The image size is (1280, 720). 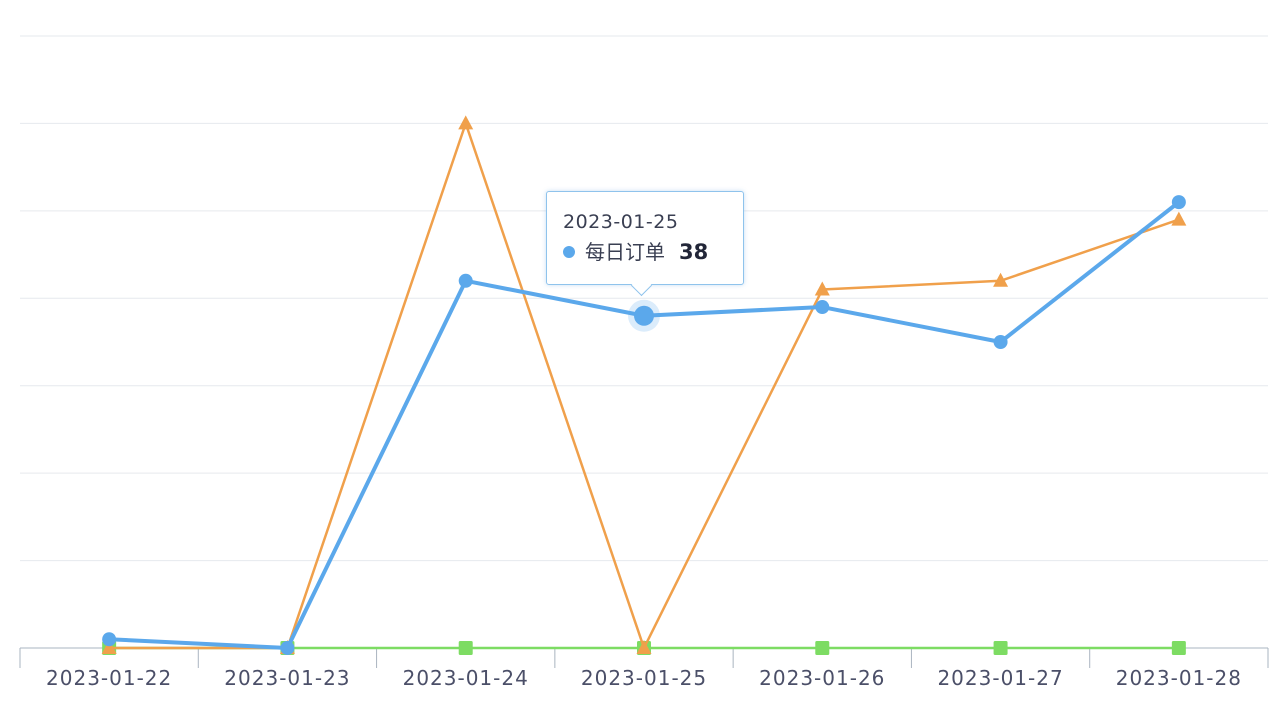 I want to click on tooltip-series-dot, so click(x=569, y=252).